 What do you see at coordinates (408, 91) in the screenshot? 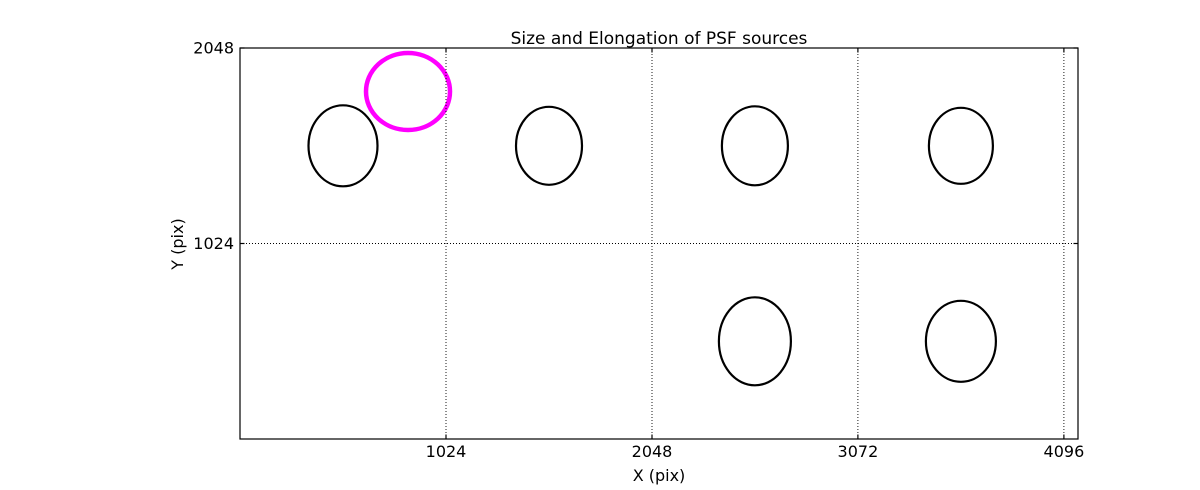
I see `psf-source-flagged` at bounding box center [408, 91].